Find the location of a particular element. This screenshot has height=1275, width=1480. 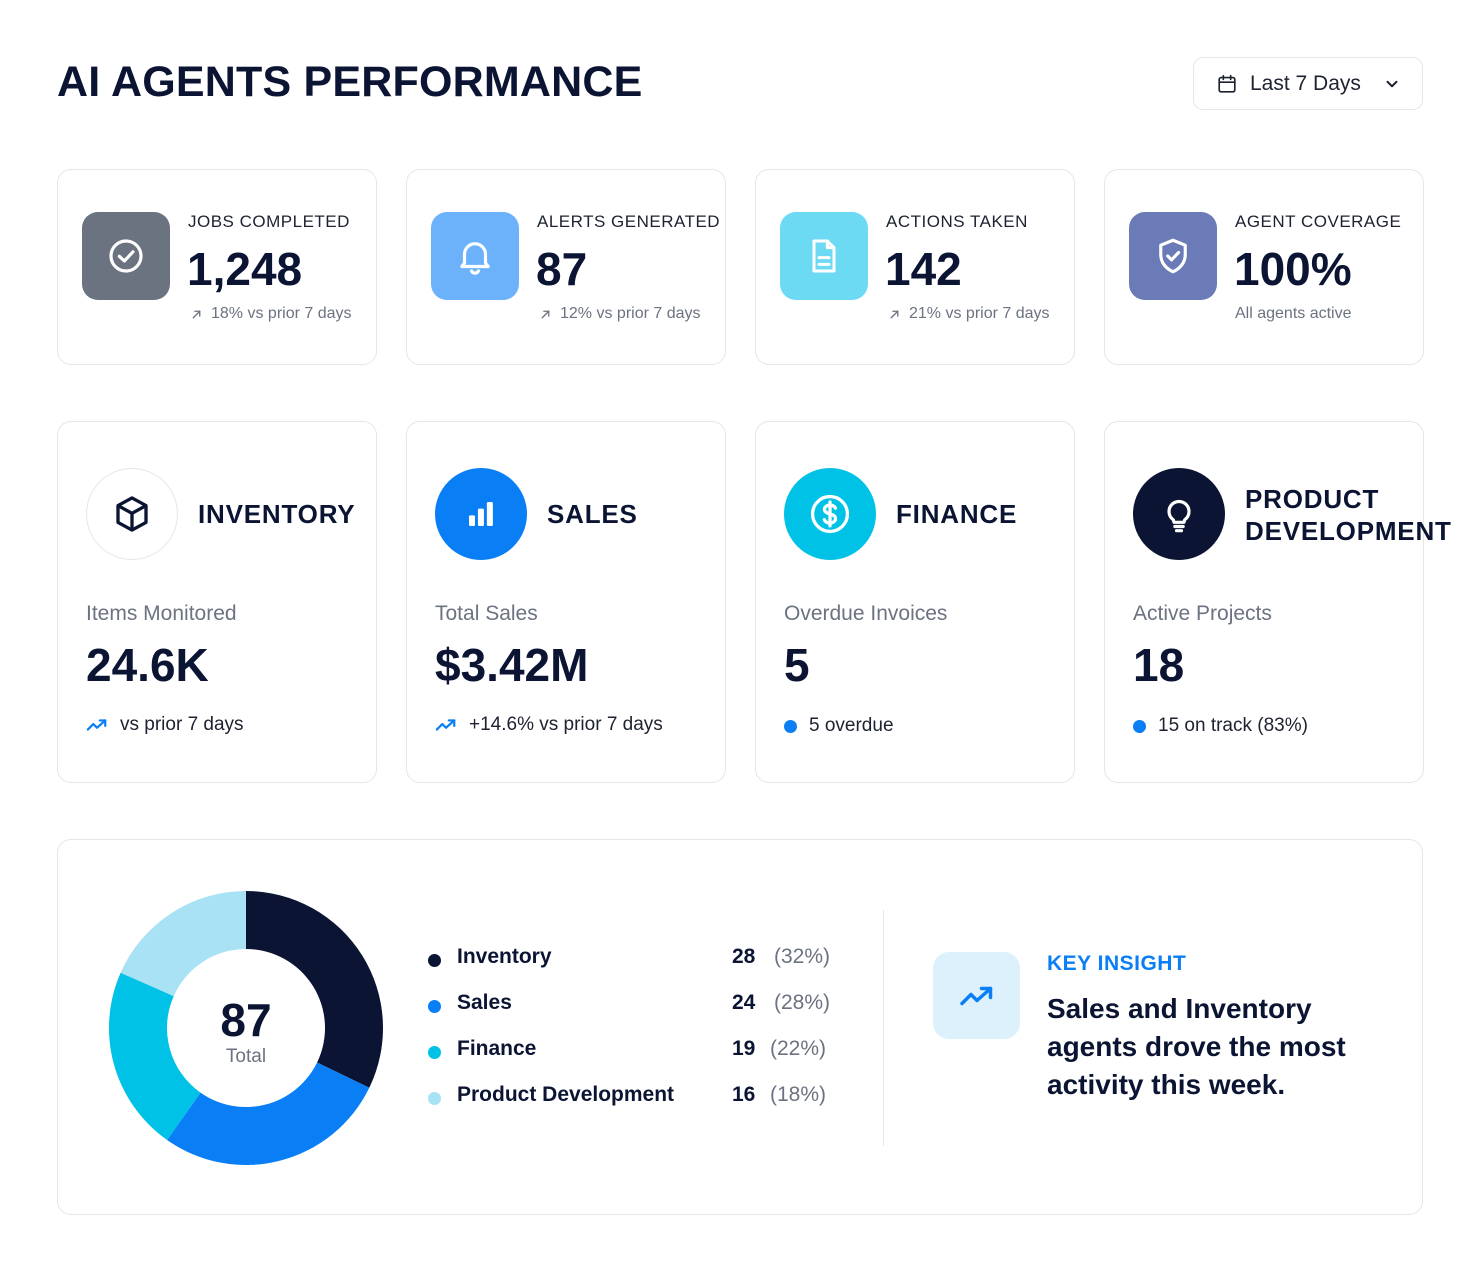

stat-card-actions-taken: ACTIONS TAKEN 142 21% vs prior 7 days is located at coordinates (915, 267).